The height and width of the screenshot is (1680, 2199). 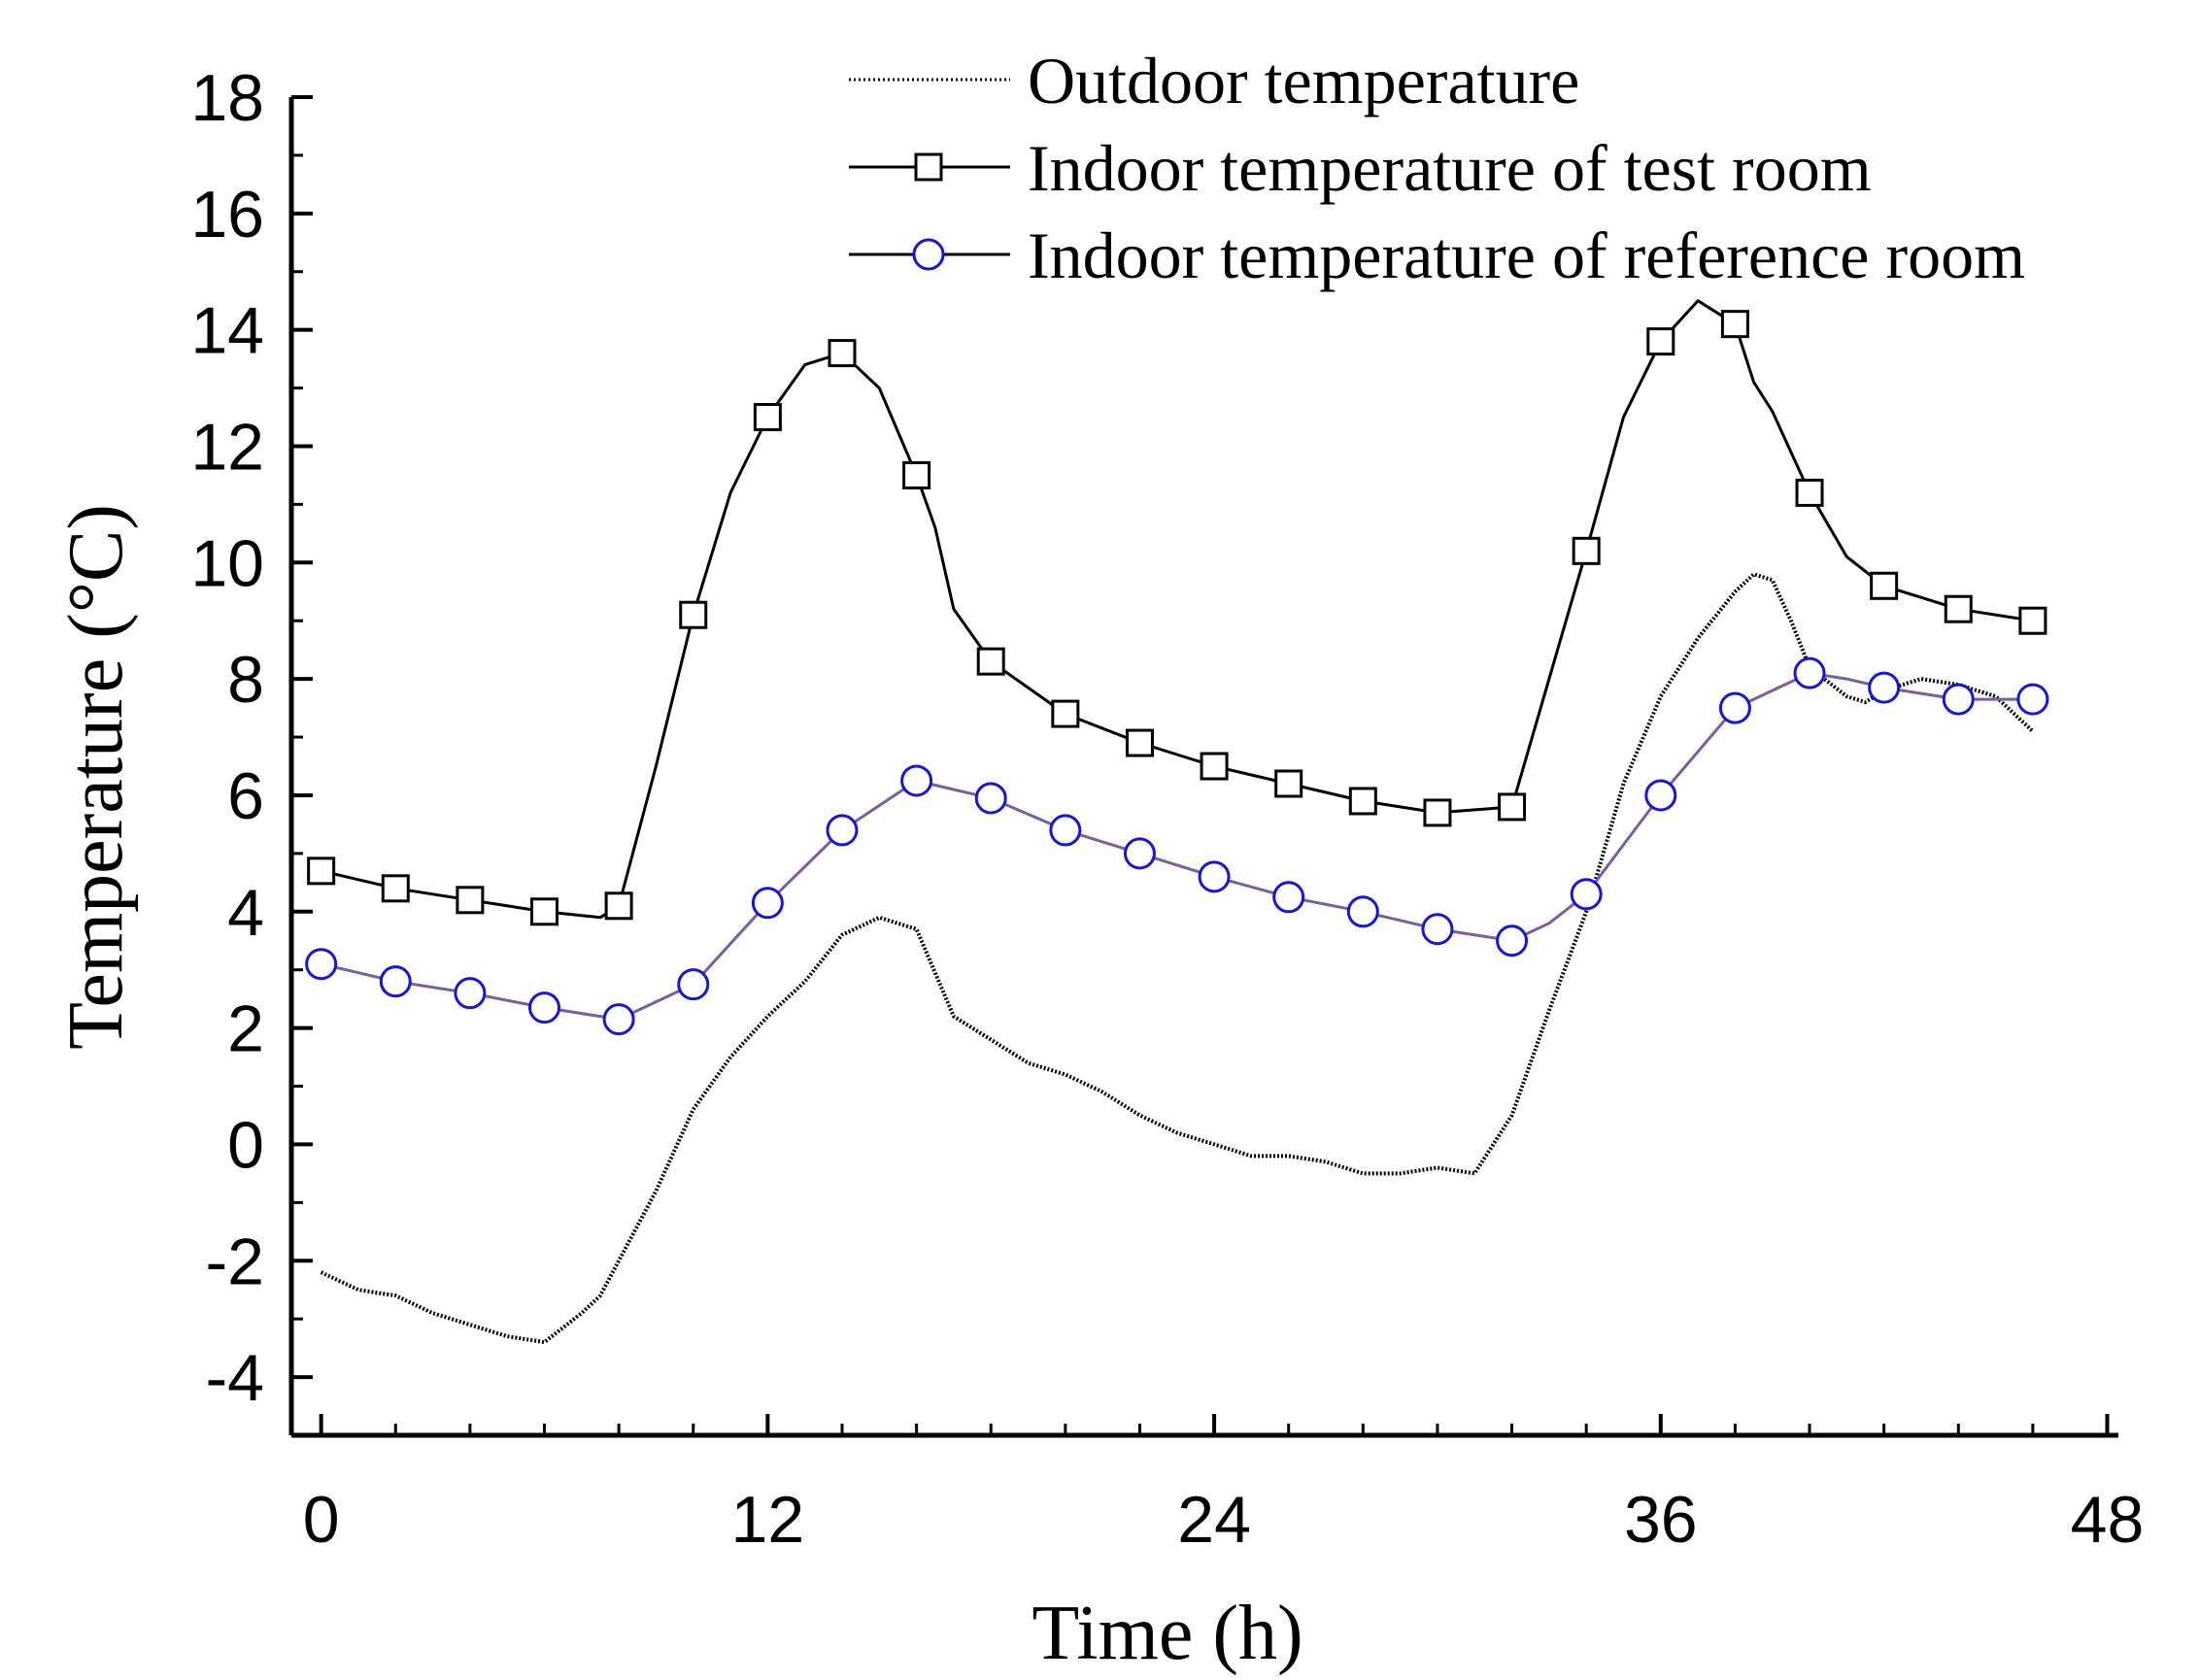 What do you see at coordinates (227, 563) in the screenshot?
I see `y-tick-label: 10` at bounding box center [227, 563].